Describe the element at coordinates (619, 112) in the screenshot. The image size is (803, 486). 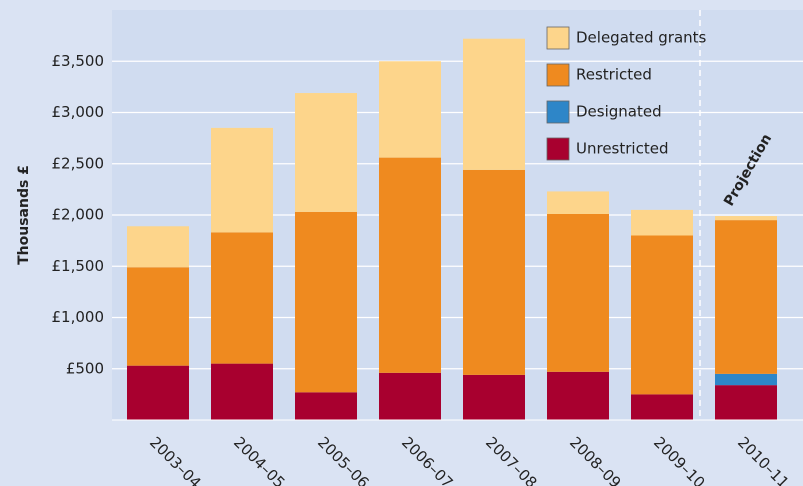
I see `legend-label: Designated` at that location.